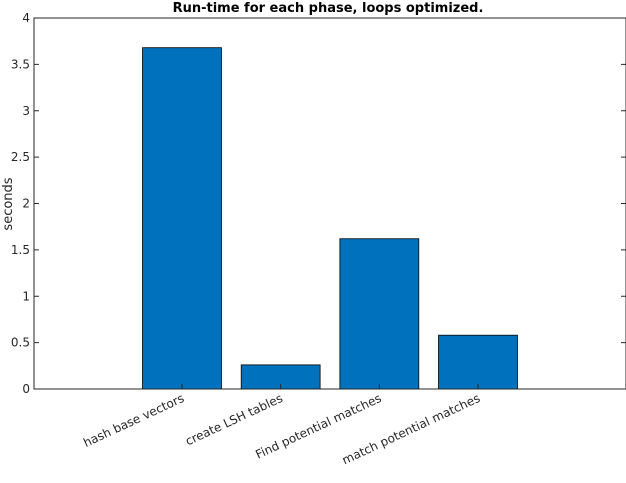  I want to click on y-tick-label: 0, so click(26, 389).